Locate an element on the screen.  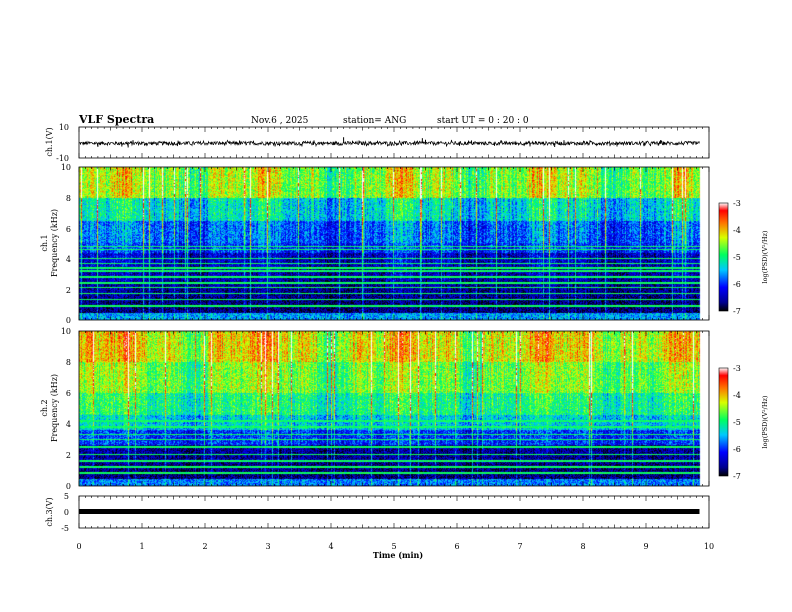
ch3-ytick-label-top: 5 is located at coordinates (66, 496).